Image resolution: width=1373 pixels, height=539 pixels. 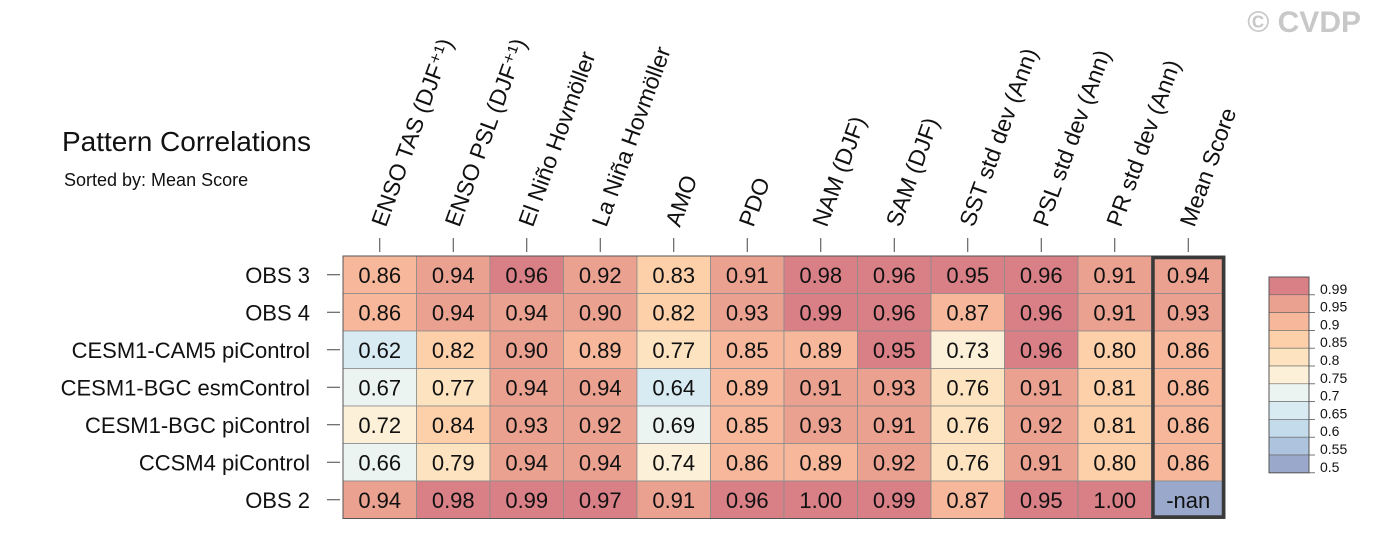 I want to click on cell-value-label: 0.99, so click(x=820, y=312).